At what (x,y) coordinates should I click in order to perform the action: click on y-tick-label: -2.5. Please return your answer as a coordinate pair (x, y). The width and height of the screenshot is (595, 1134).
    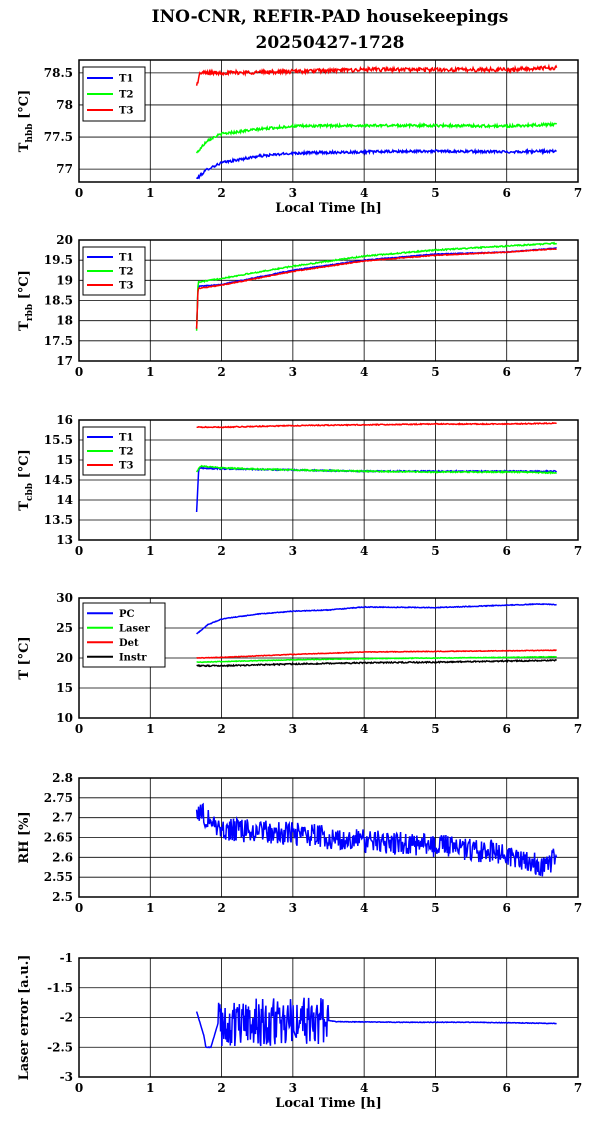
    Looking at the image, I should click on (60, 1047).